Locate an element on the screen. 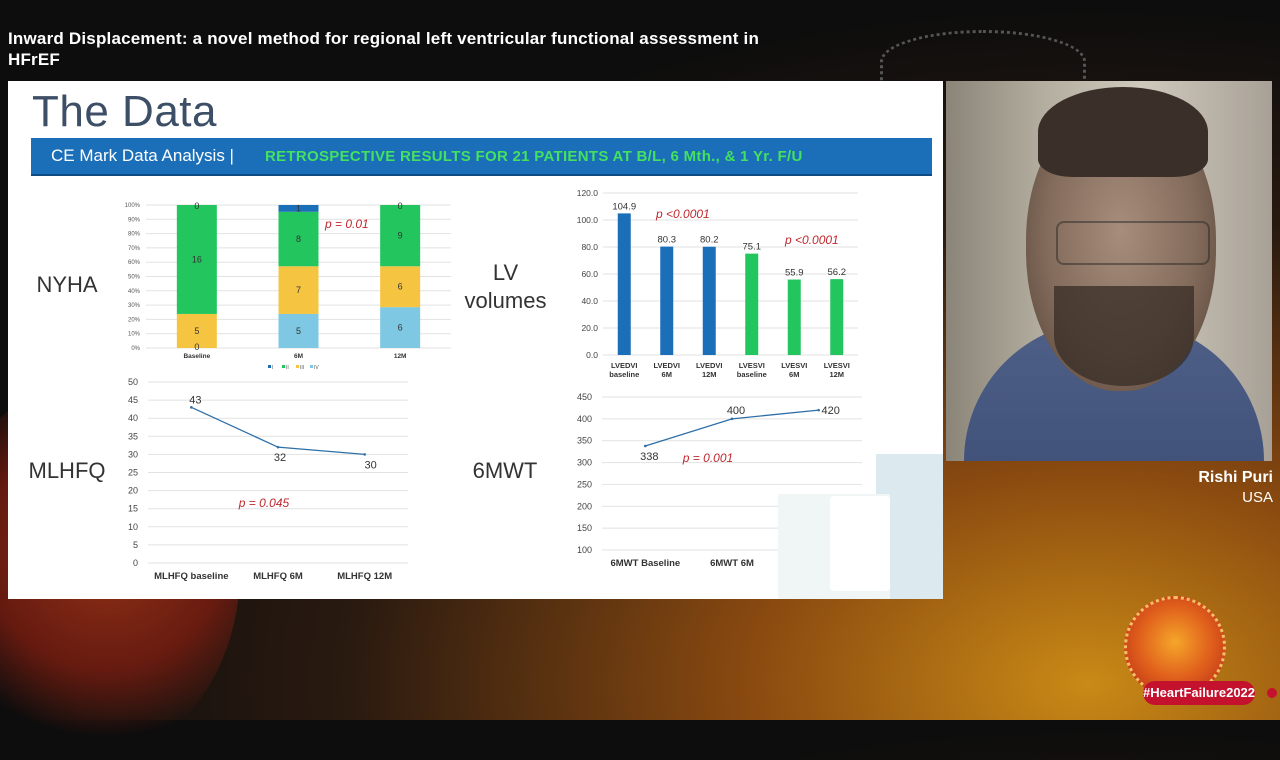 This screenshot has width=1280, height=760. background-ornament is located at coordinates (983, 61).